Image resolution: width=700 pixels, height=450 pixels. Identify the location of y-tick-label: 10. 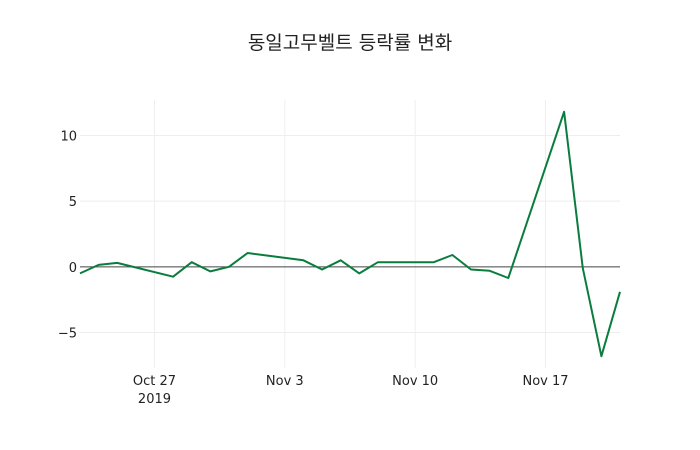
(68, 136).